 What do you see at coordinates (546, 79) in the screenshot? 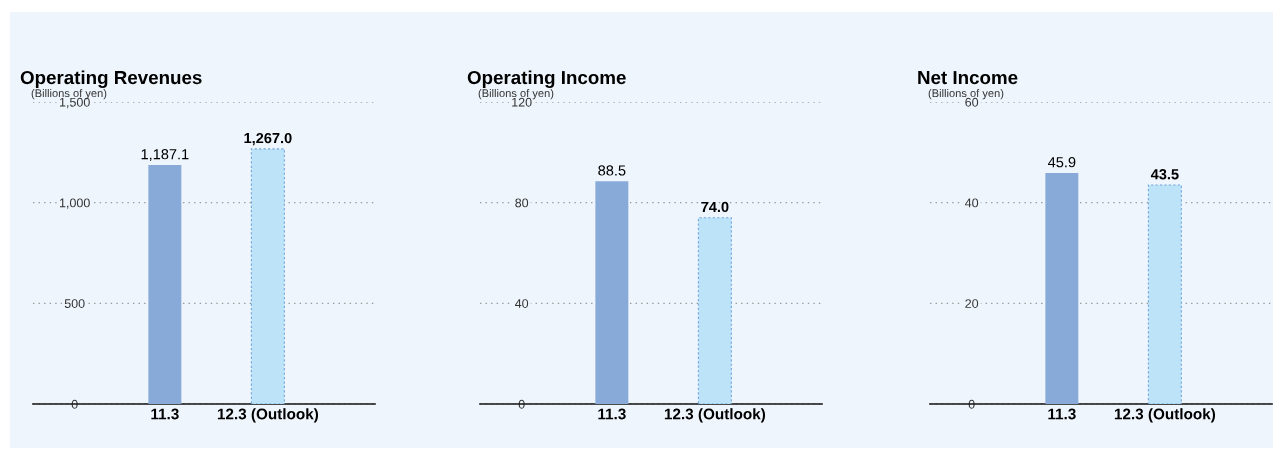
I see `chart-title: Operating Income` at bounding box center [546, 79].